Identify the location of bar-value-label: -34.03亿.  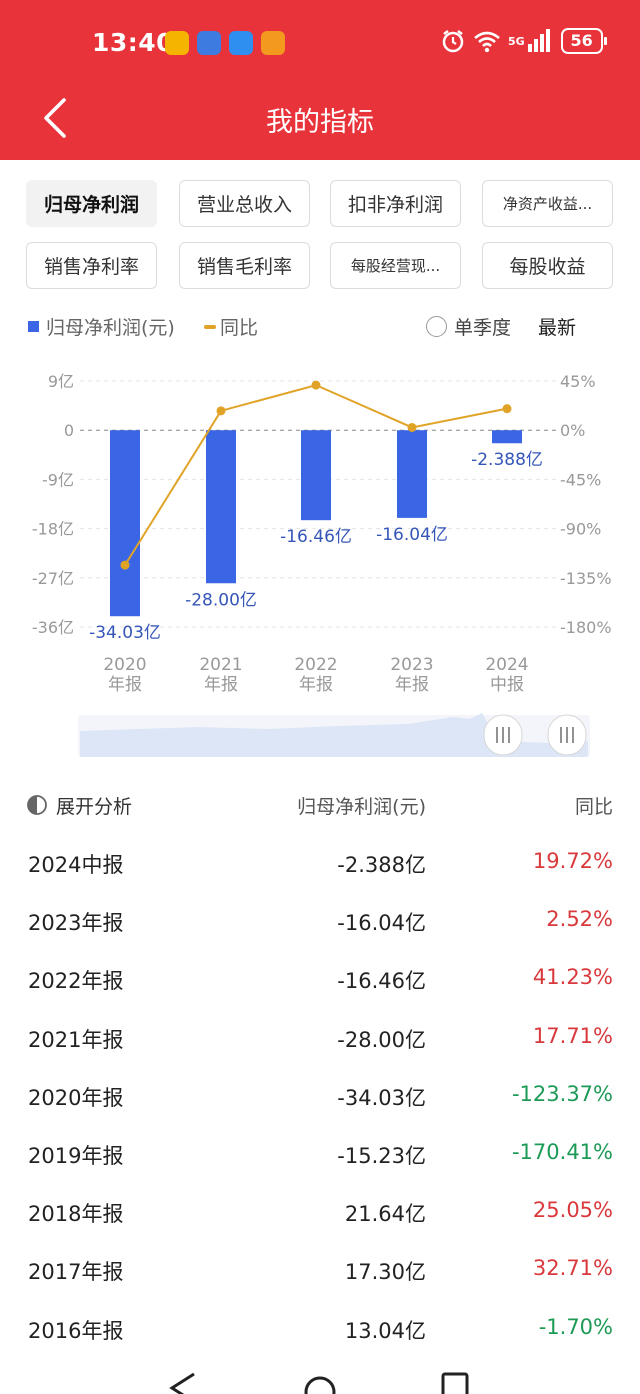
(125, 633).